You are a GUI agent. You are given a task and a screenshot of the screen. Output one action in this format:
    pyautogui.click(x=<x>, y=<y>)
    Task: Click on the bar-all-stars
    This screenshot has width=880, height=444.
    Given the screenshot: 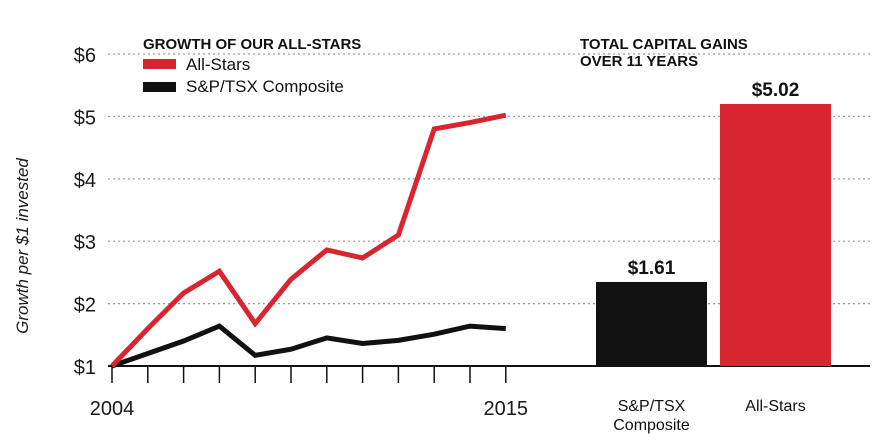 What is the action you would take?
    pyautogui.click(x=775, y=235)
    